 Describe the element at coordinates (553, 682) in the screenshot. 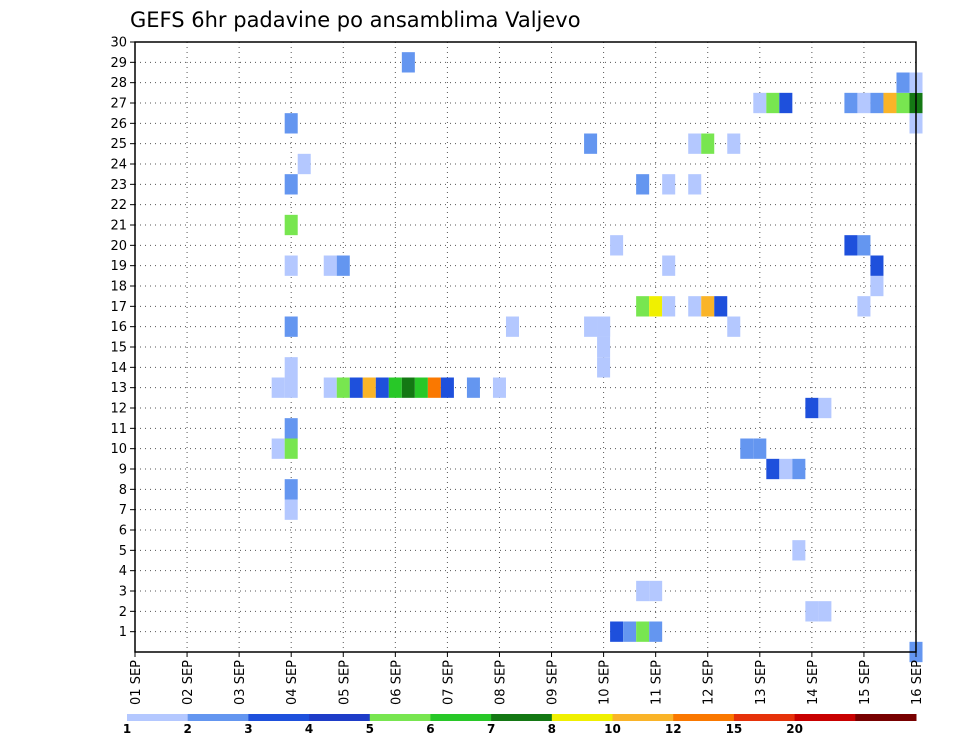

I see `x-tick-label: 09 SEP` at that location.